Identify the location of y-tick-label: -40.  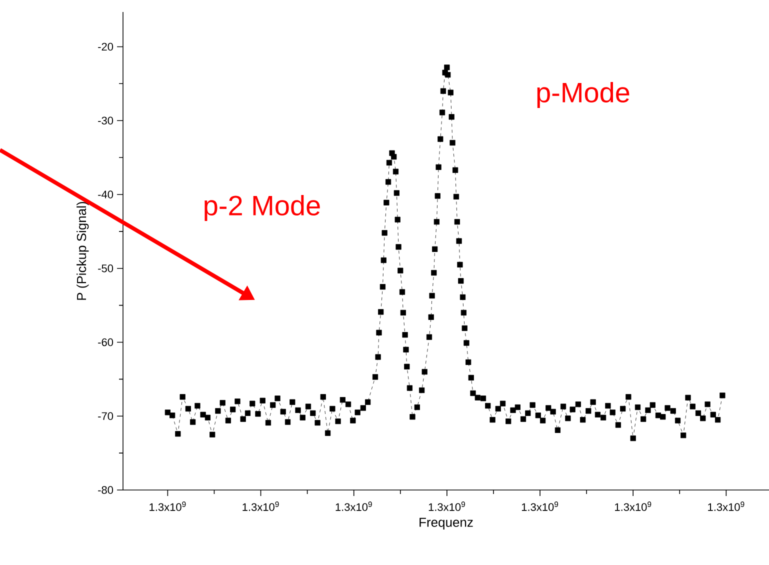
(106, 194).